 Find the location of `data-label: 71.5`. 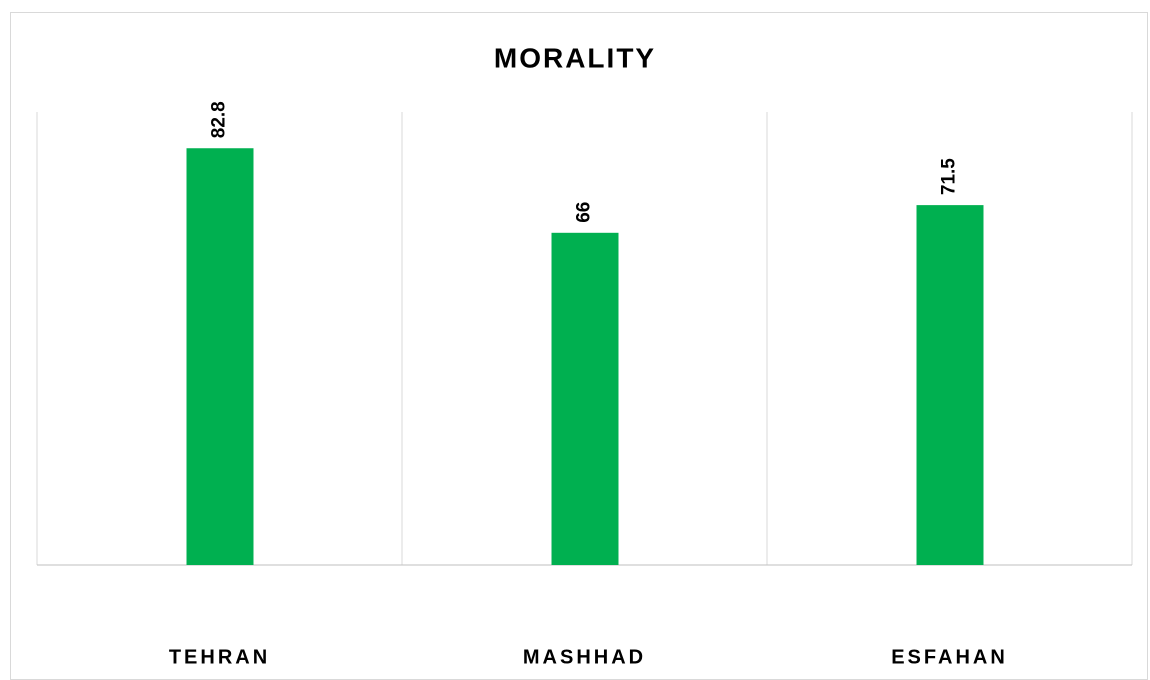

data-label: 71.5 is located at coordinates (949, 176).